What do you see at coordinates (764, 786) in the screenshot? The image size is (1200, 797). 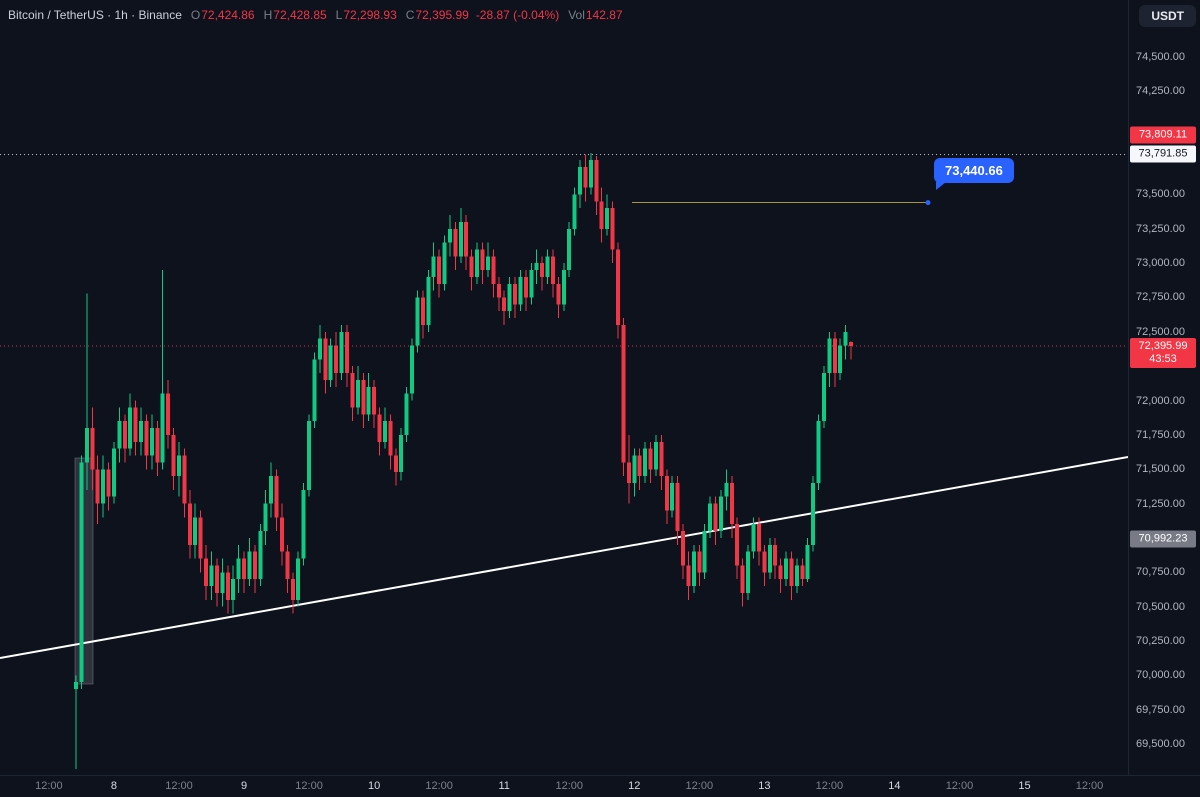 I see `time-tick: 13` at bounding box center [764, 786].